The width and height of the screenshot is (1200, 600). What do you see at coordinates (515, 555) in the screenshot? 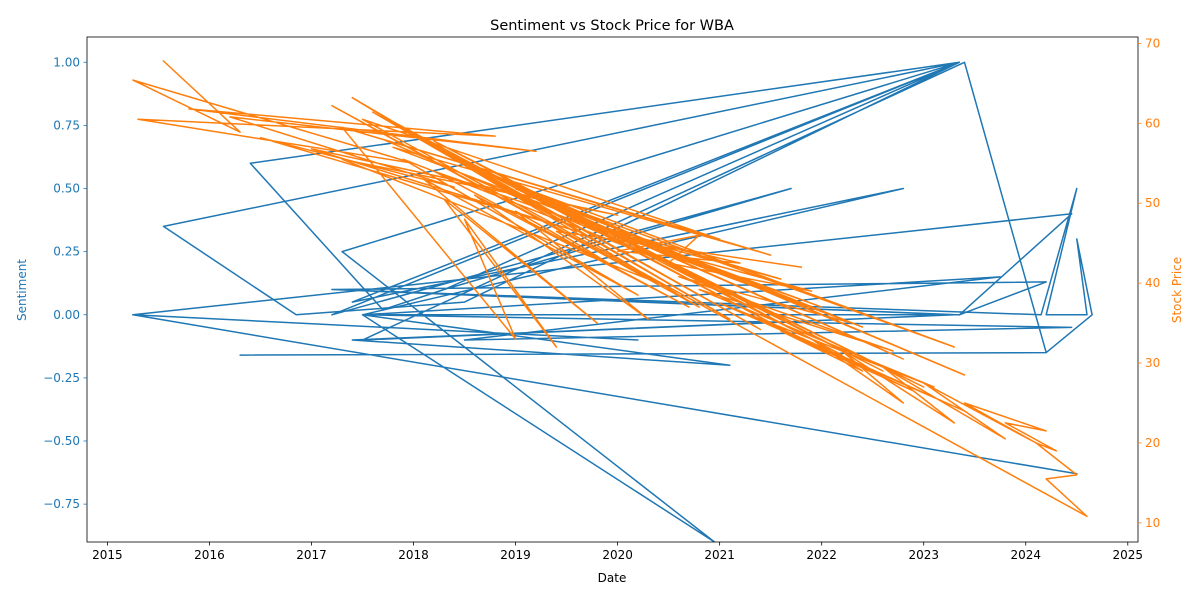
I see `x-tick-label: 2019` at bounding box center [515, 555].